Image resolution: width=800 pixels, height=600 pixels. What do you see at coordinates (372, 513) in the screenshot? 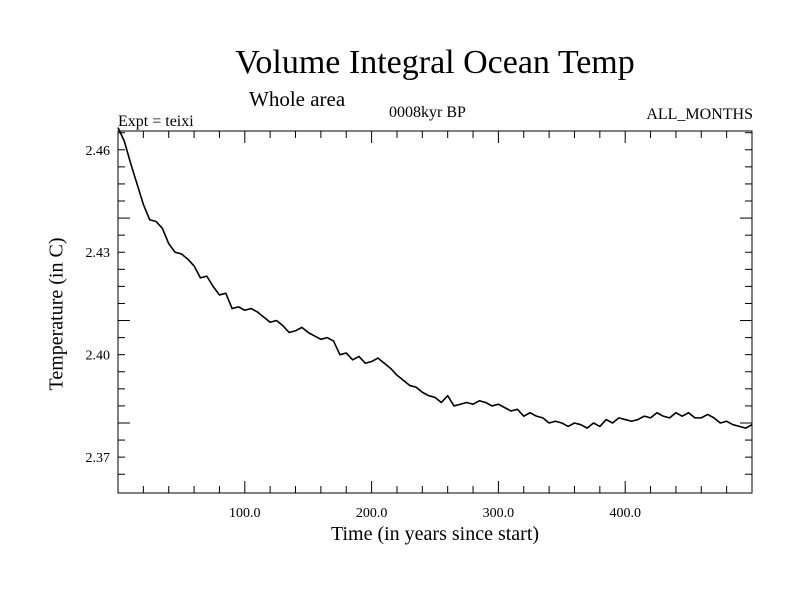
I see `x-tick-label: 200.0` at bounding box center [372, 513].